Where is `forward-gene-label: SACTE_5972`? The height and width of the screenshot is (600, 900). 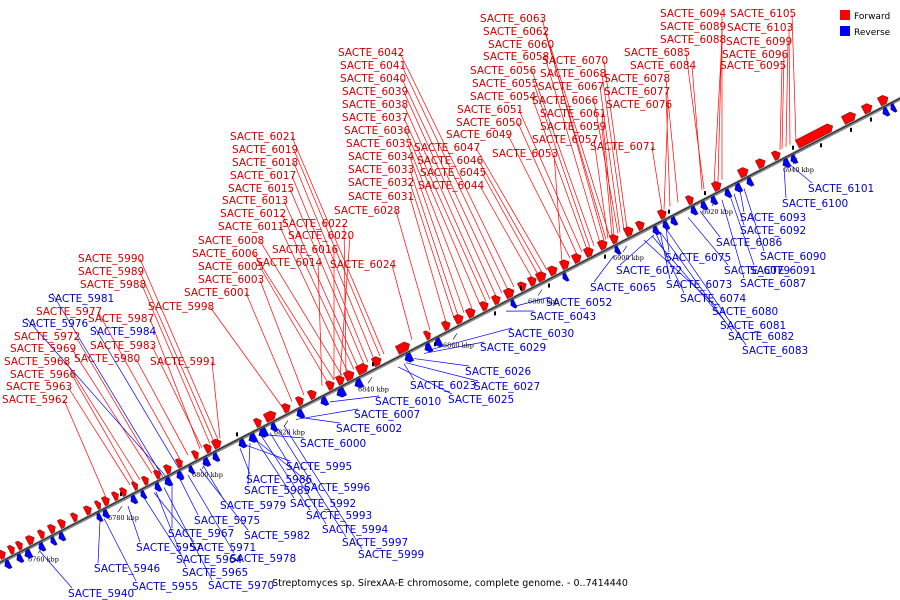
forward-gene-label: SACTE_5972 is located at coordinates (47, 337).